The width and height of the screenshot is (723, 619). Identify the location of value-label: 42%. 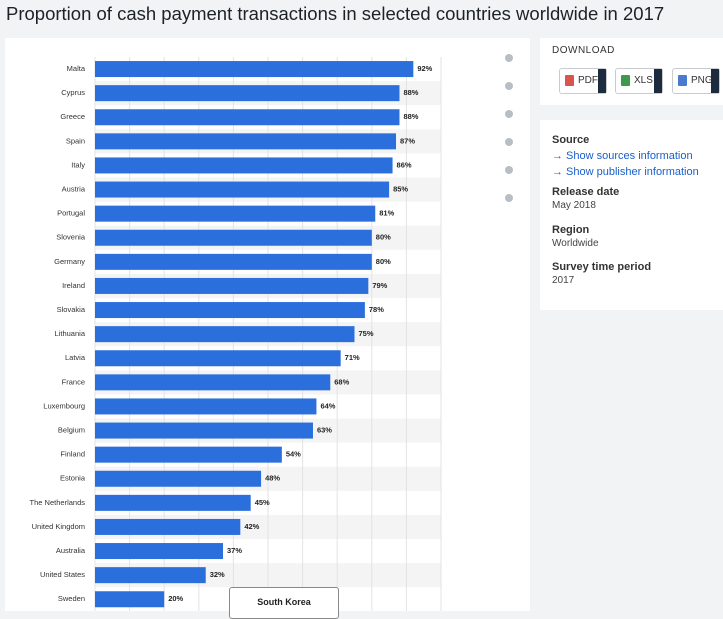
(251, 526).